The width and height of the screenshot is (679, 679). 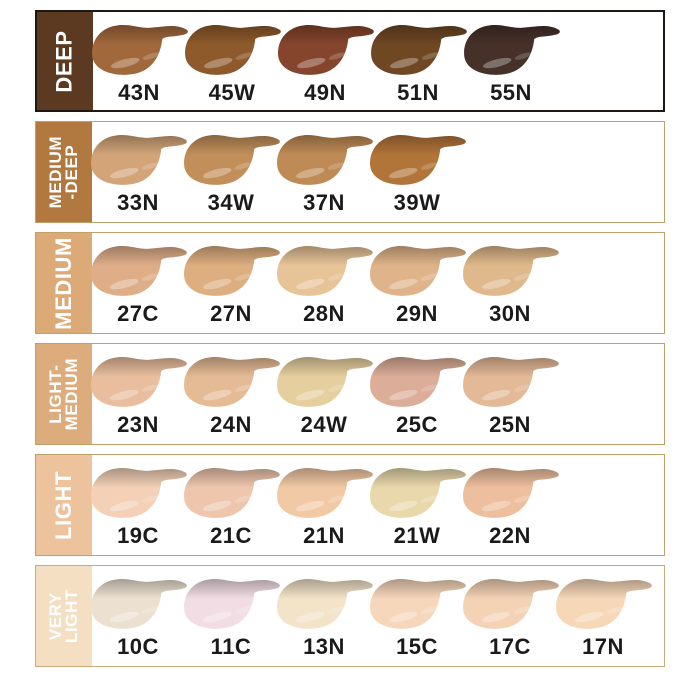 I want to click on category-label: MEDIUM, so click(x=63, y=283).